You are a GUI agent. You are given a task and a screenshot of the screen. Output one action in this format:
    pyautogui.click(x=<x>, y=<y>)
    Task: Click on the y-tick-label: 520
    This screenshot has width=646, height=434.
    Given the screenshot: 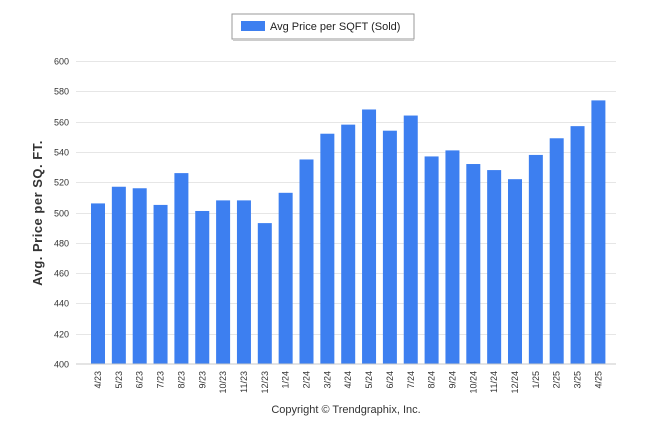 What is the action you would take?
    pyautogui.click(x=61, y=183)
    